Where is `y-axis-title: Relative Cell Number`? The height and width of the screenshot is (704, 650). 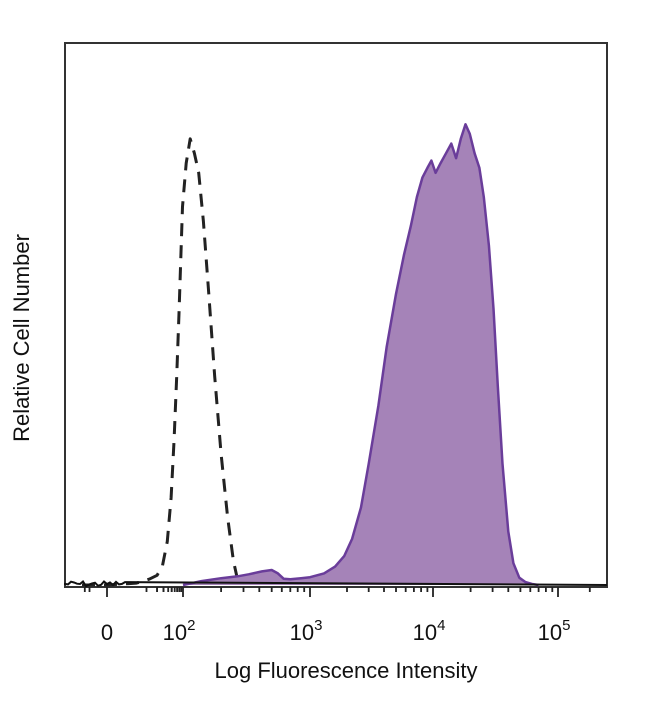
y-axis-title: Relative Cell Number is located at coordinates (21, 338).